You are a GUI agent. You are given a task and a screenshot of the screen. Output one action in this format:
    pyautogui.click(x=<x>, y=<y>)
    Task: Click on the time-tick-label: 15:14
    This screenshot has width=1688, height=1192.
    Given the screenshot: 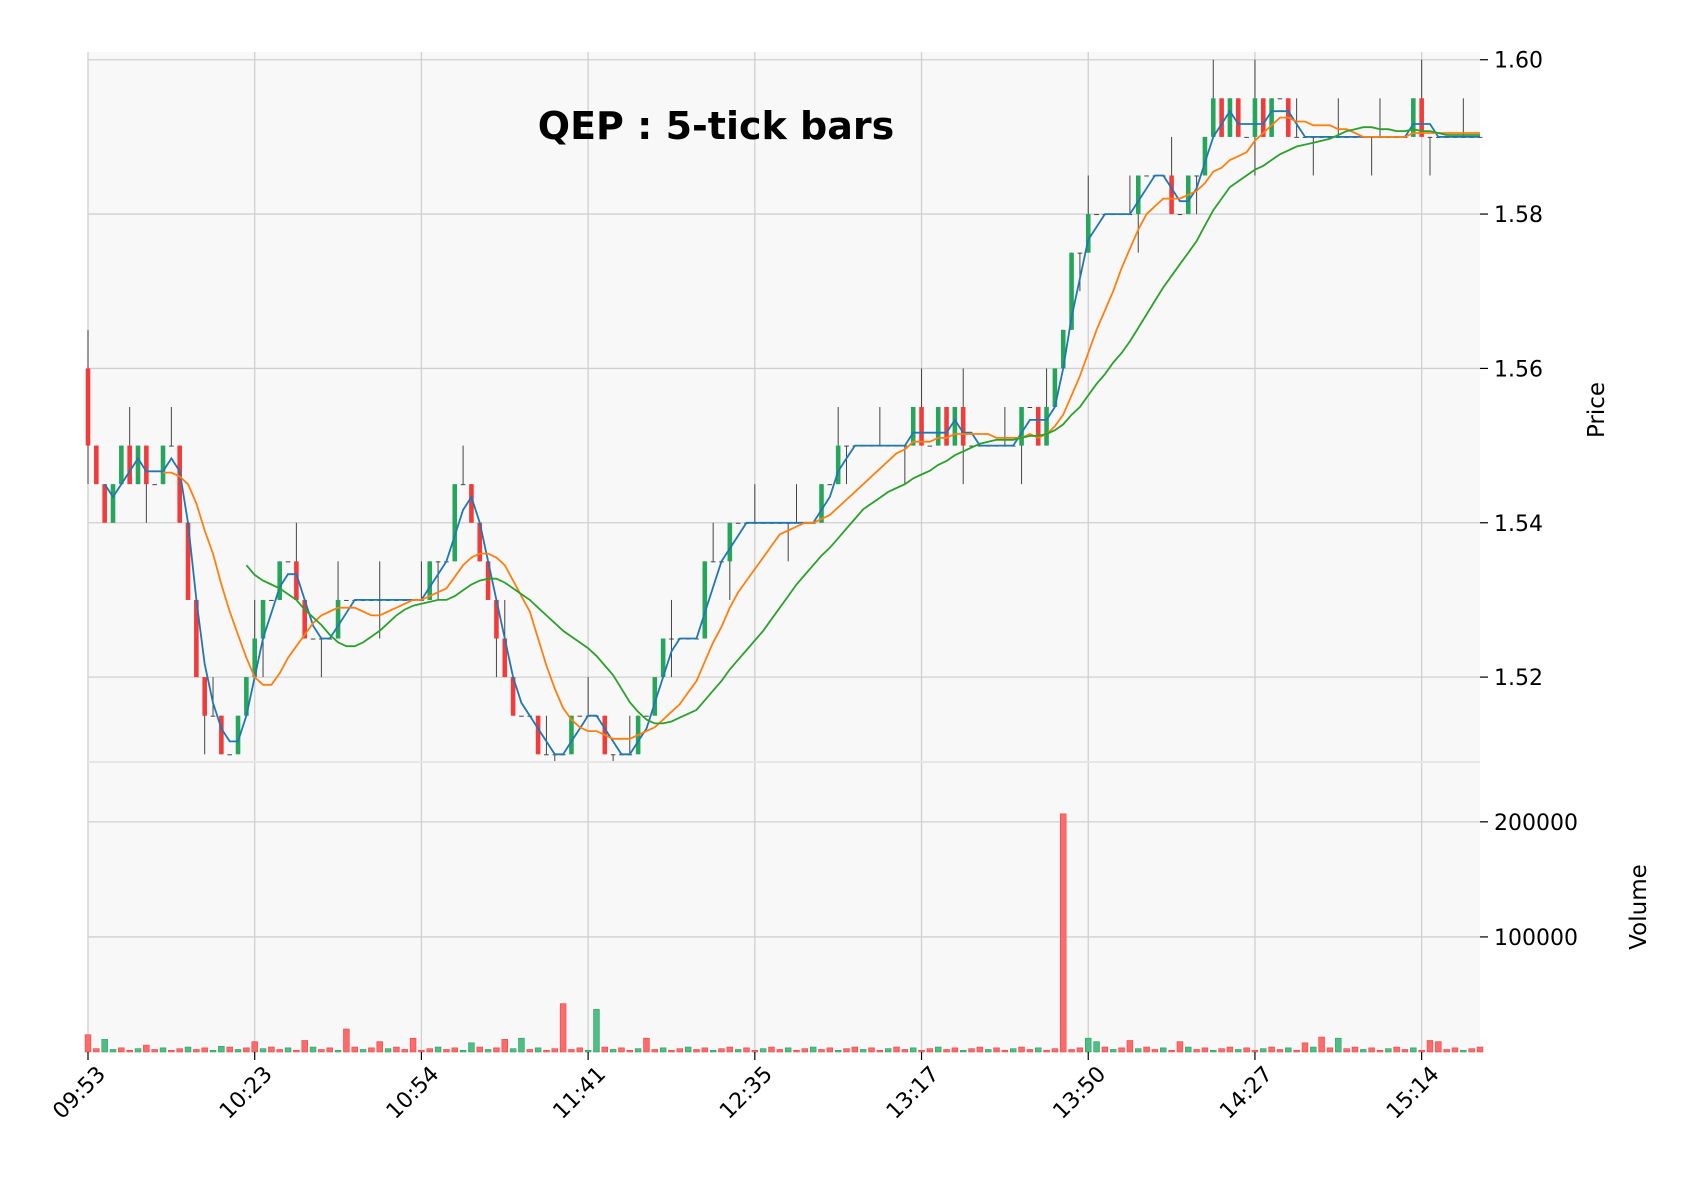 What is the action you would take?
    pyautogui.click(x=1413, y=1093)
    